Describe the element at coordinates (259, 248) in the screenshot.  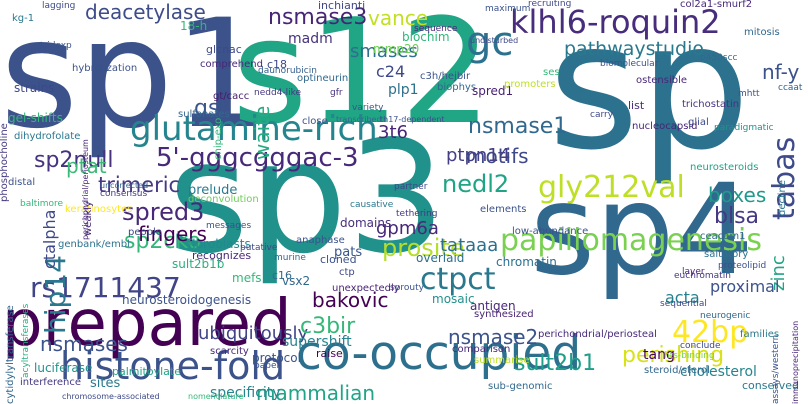
I see `word-cloud-term: putative` at that location.